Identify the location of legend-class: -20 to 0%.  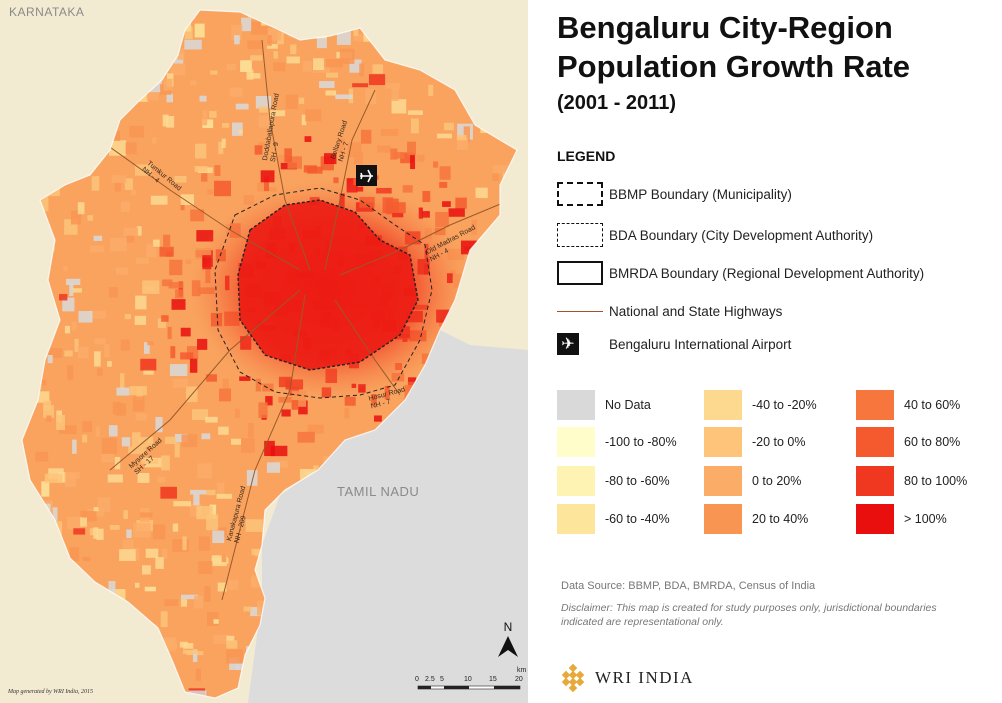
(755, 442).